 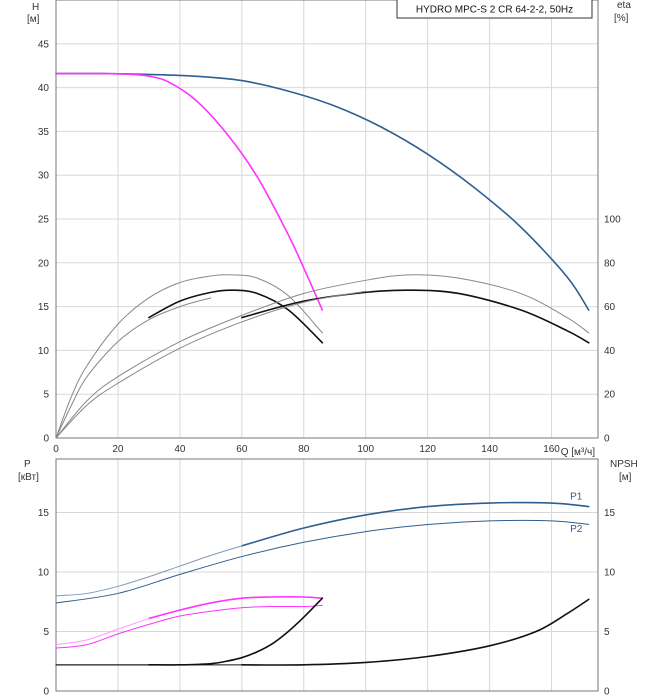 I want to click on right-tick-label: 5, so click(x=607, y=632).